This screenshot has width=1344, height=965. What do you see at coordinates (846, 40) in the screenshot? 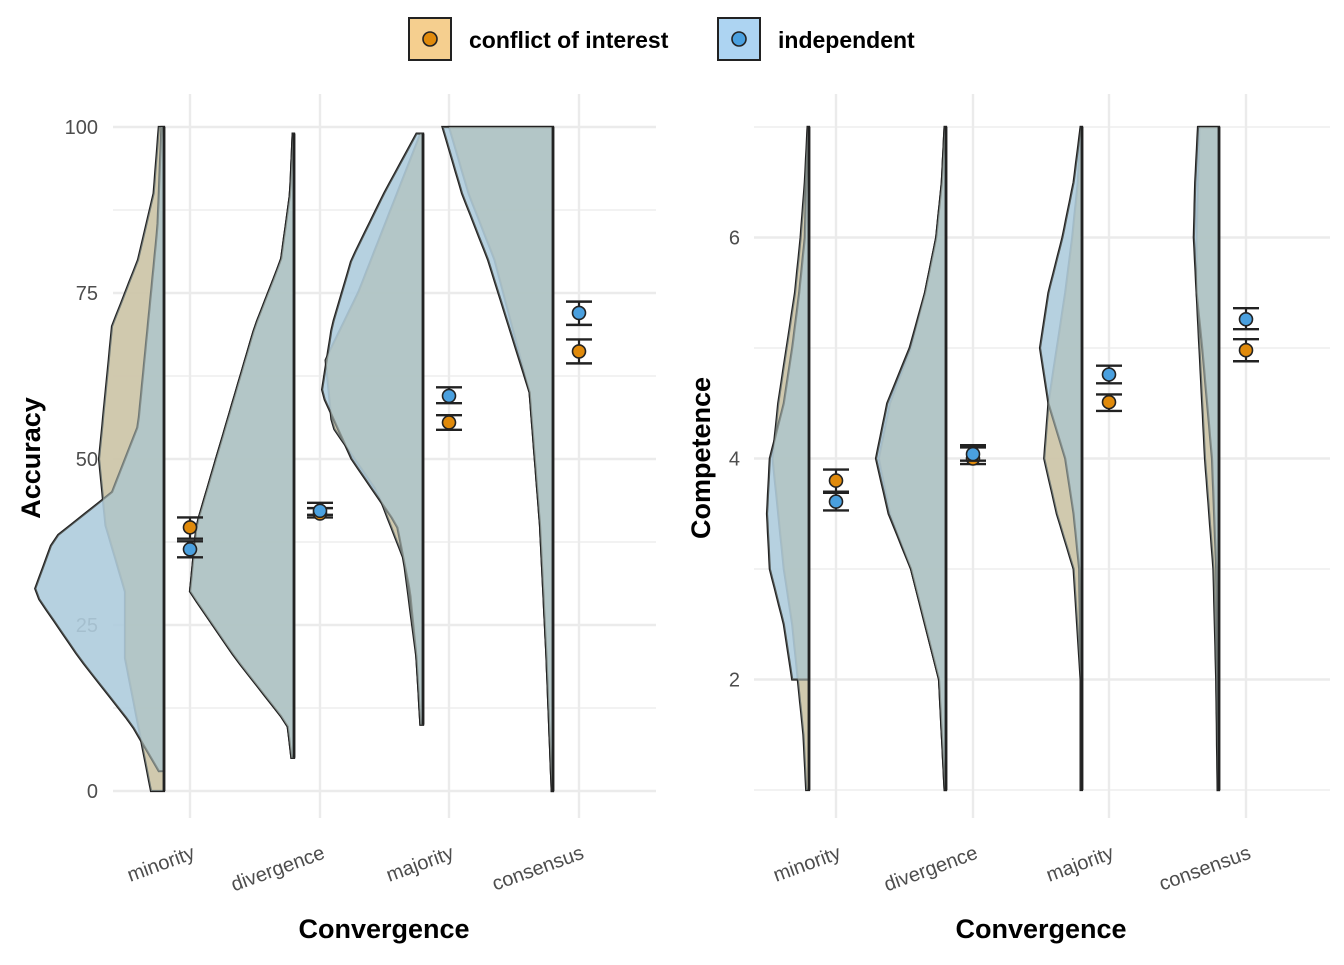
I see `legend-label-ind: independent` at bounding box center [846, 40].